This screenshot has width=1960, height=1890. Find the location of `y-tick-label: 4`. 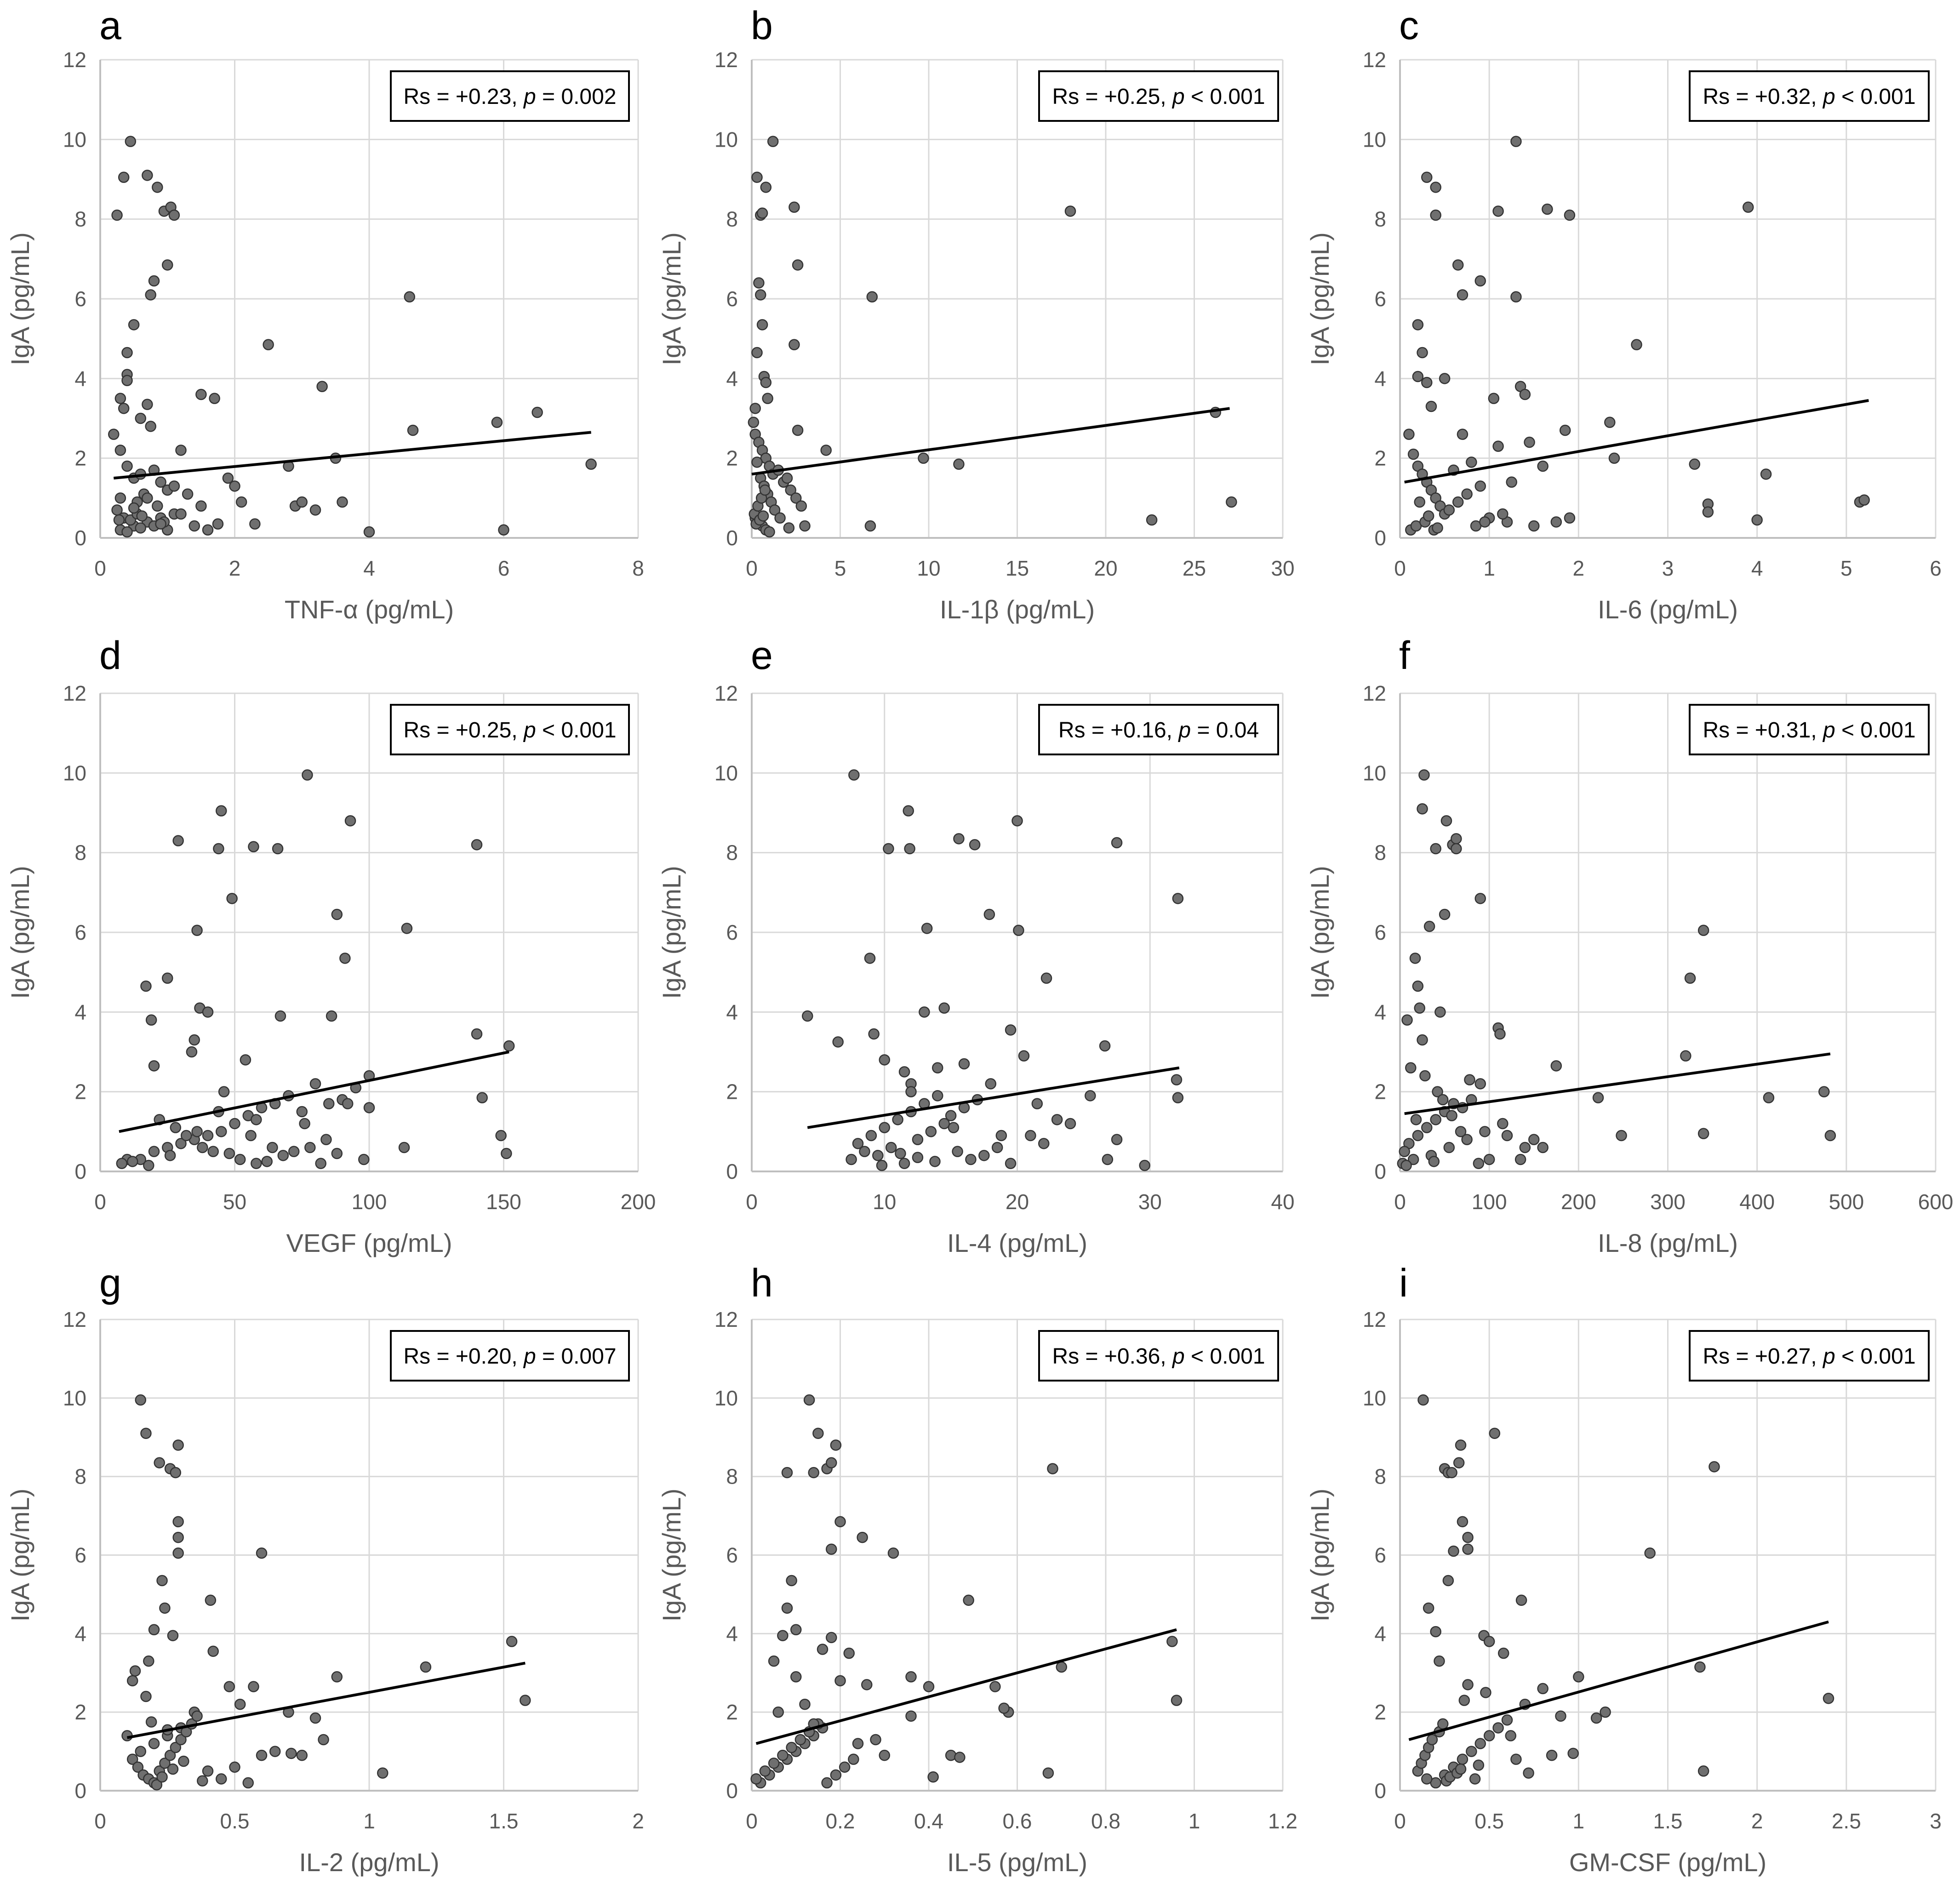

y-tick-label: 4 is located at coordinates (80, 1012).